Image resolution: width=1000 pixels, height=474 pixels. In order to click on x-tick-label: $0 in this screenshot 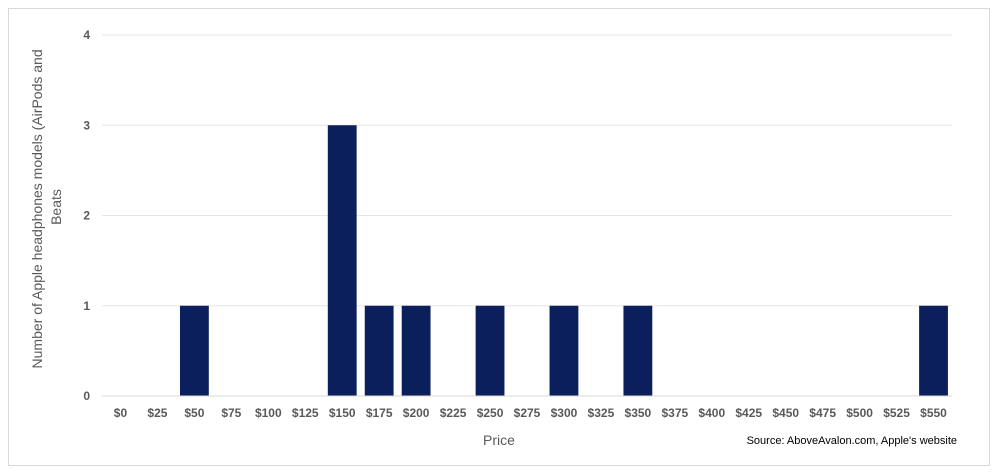, I will do `click(121, 413)`.